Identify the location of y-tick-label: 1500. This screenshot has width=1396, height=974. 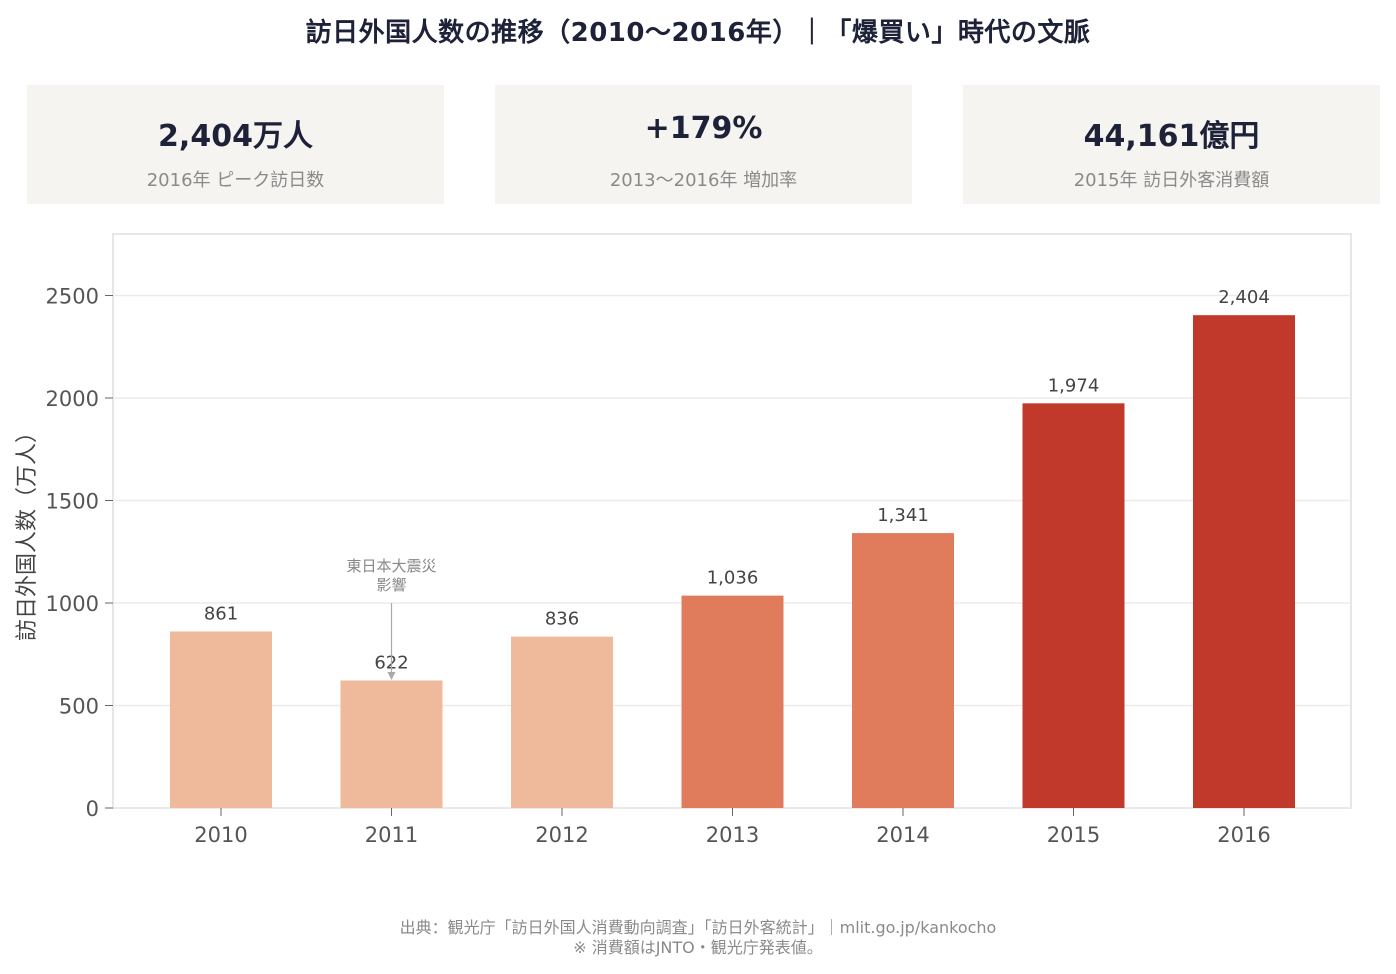
(72, 502).